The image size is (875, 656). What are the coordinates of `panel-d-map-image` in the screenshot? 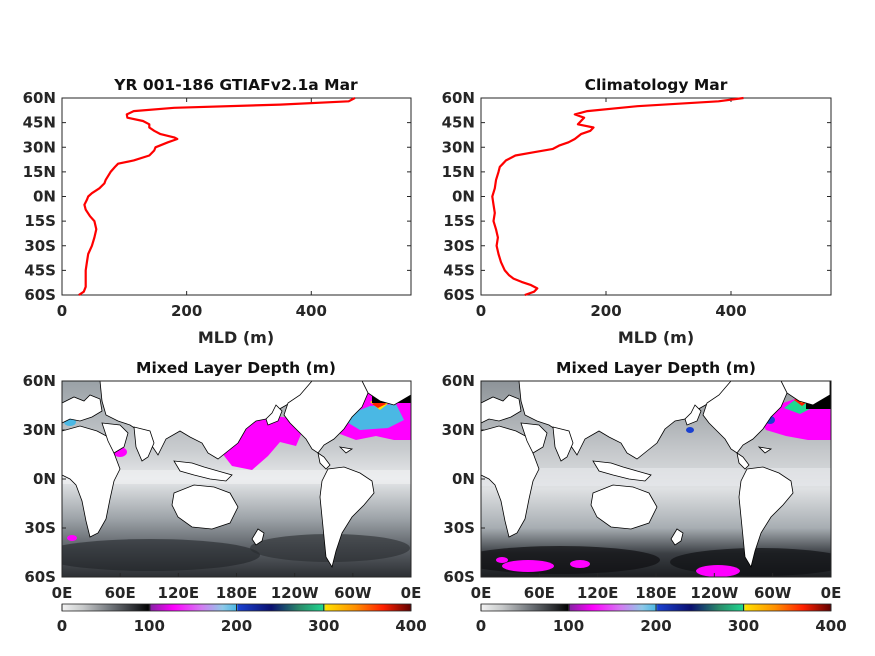 It's located at (656, 479).